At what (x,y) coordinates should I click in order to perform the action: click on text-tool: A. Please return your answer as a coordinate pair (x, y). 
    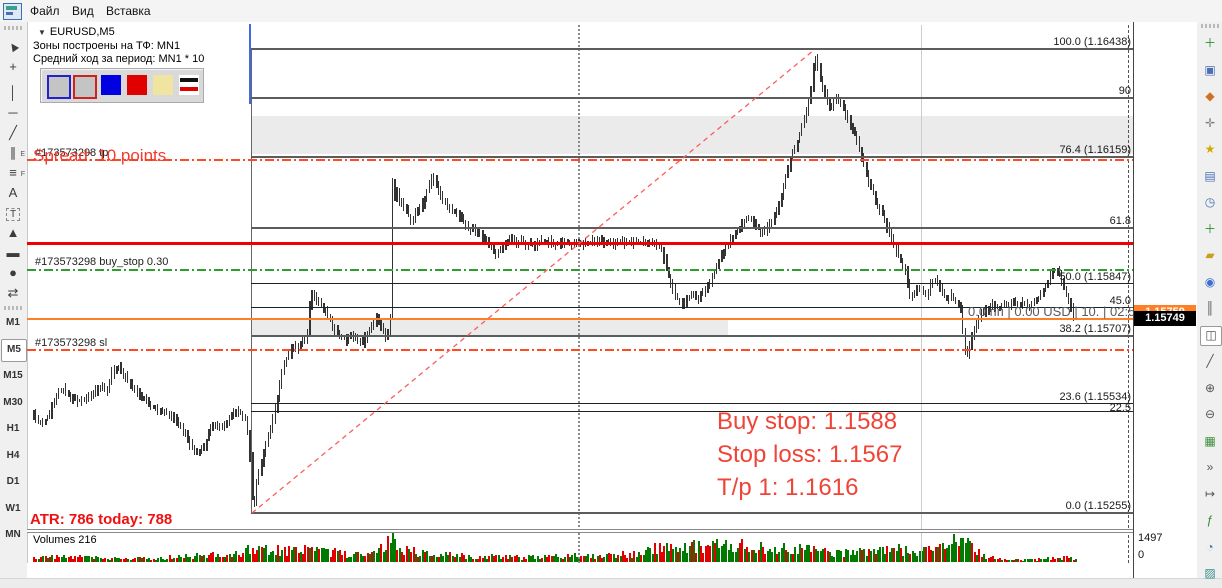
    Looking at the image, I should click on (13, 192).